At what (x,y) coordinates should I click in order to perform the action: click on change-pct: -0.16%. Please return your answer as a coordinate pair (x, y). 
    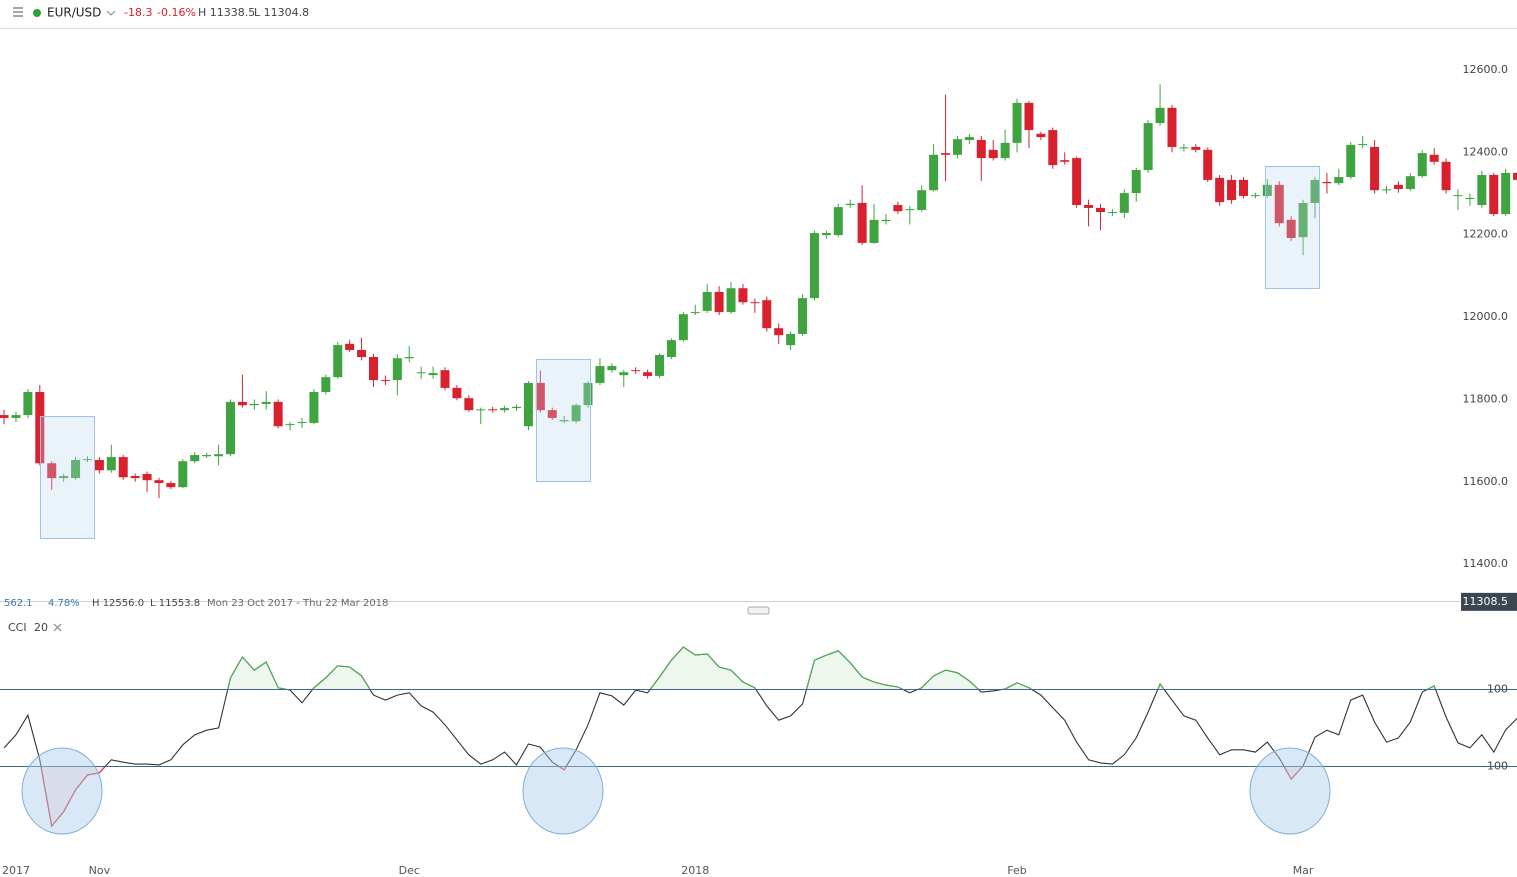
    Looking at the image, I should click on (176, 12).